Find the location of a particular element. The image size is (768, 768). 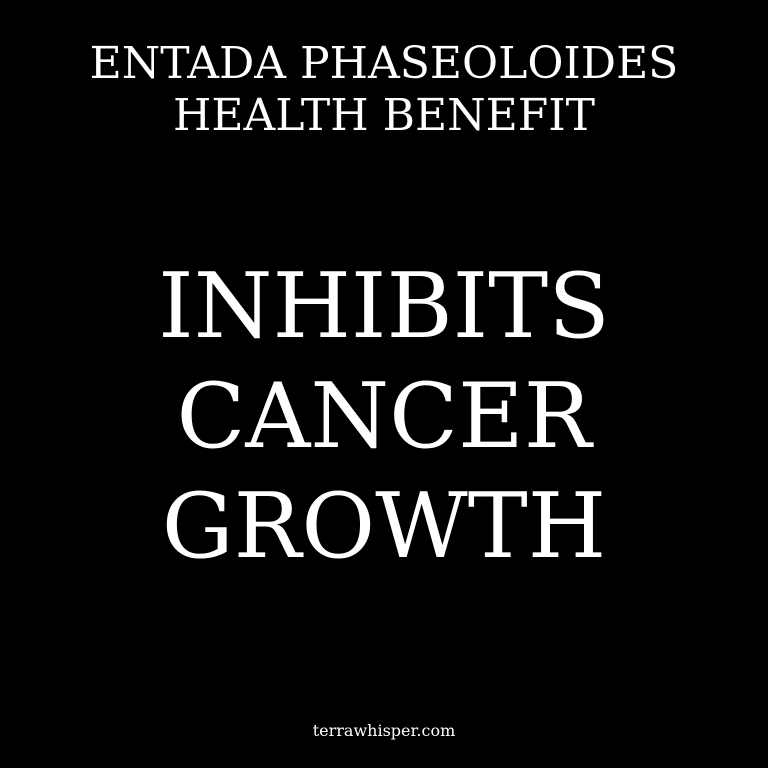

headline-line-2: CANCER is located at coordinates (384, 416).